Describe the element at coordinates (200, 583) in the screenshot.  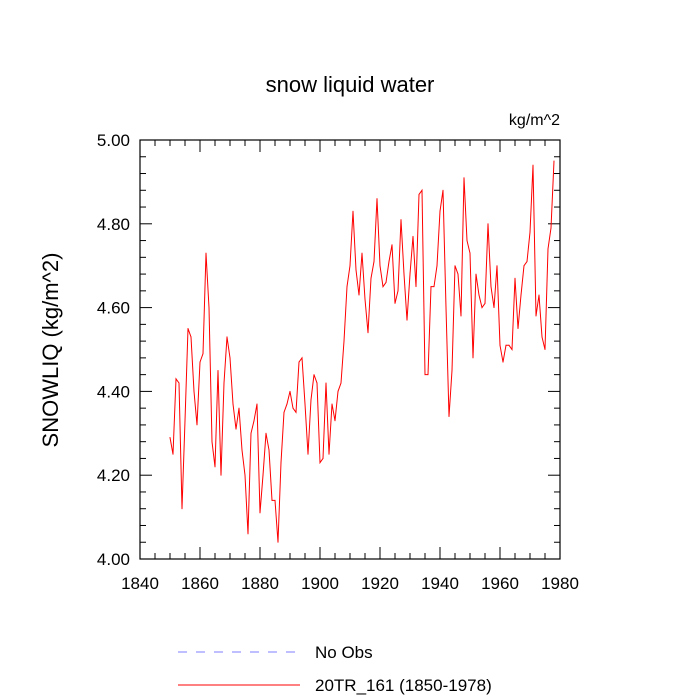
I see `x-tick-label: 1860` at that location.